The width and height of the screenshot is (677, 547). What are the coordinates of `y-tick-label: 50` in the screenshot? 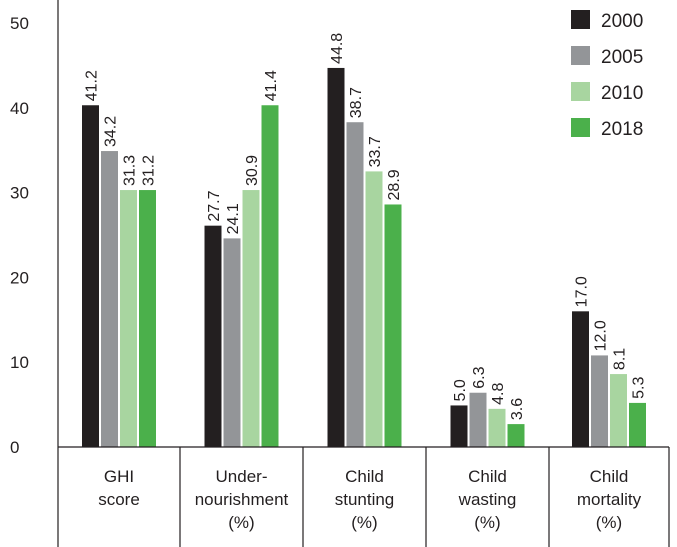 It's located at (19, 23).